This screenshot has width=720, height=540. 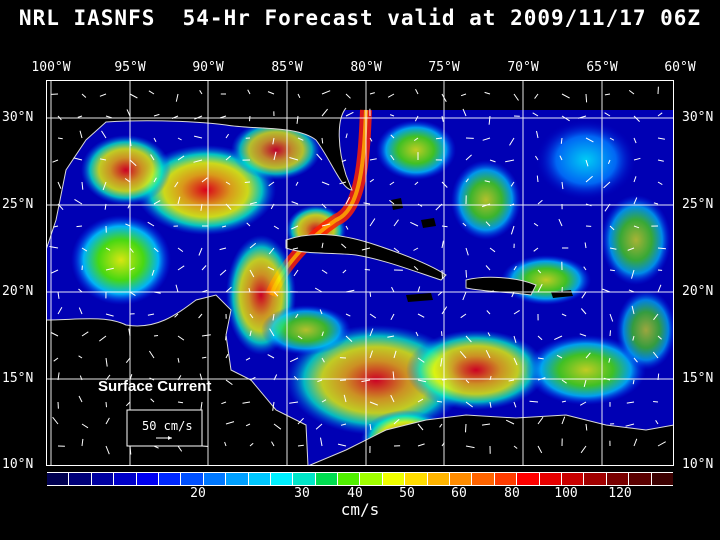 I want to click on scale-box, so click(x=164, y=428).